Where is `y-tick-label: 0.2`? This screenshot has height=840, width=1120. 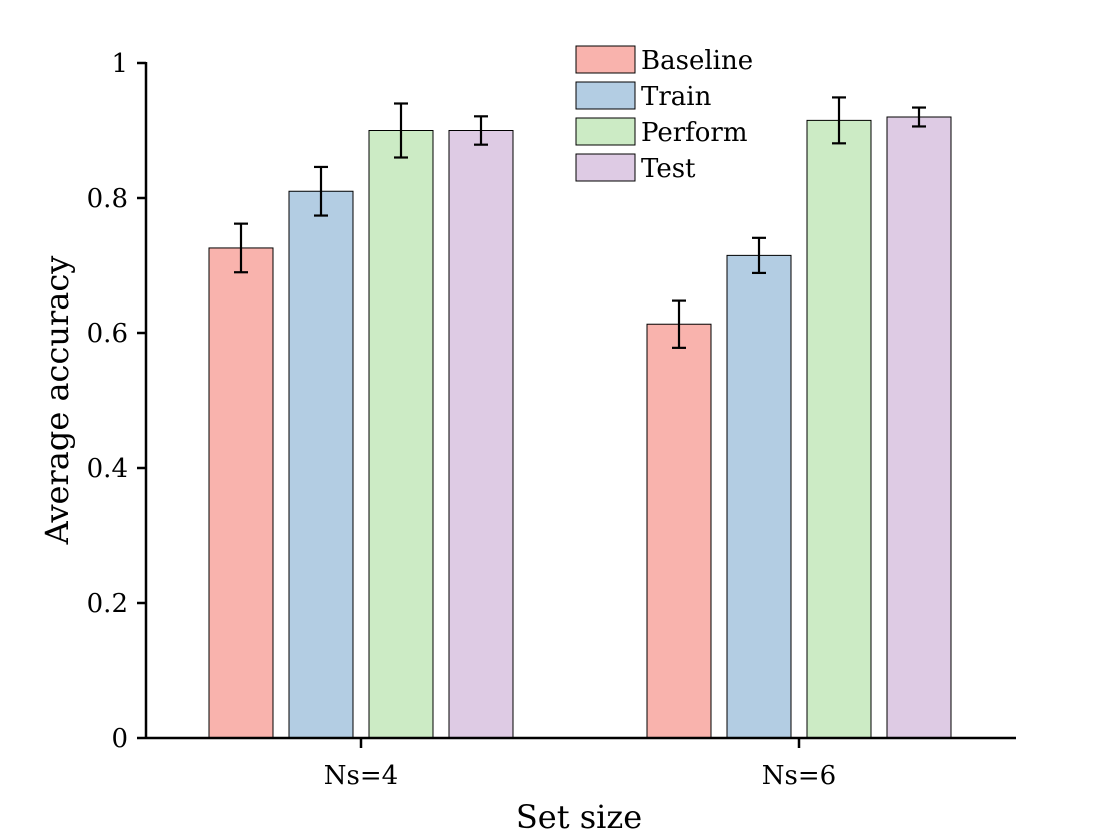 y-tick-label: 0.2 is located at coordinates (107, 604).